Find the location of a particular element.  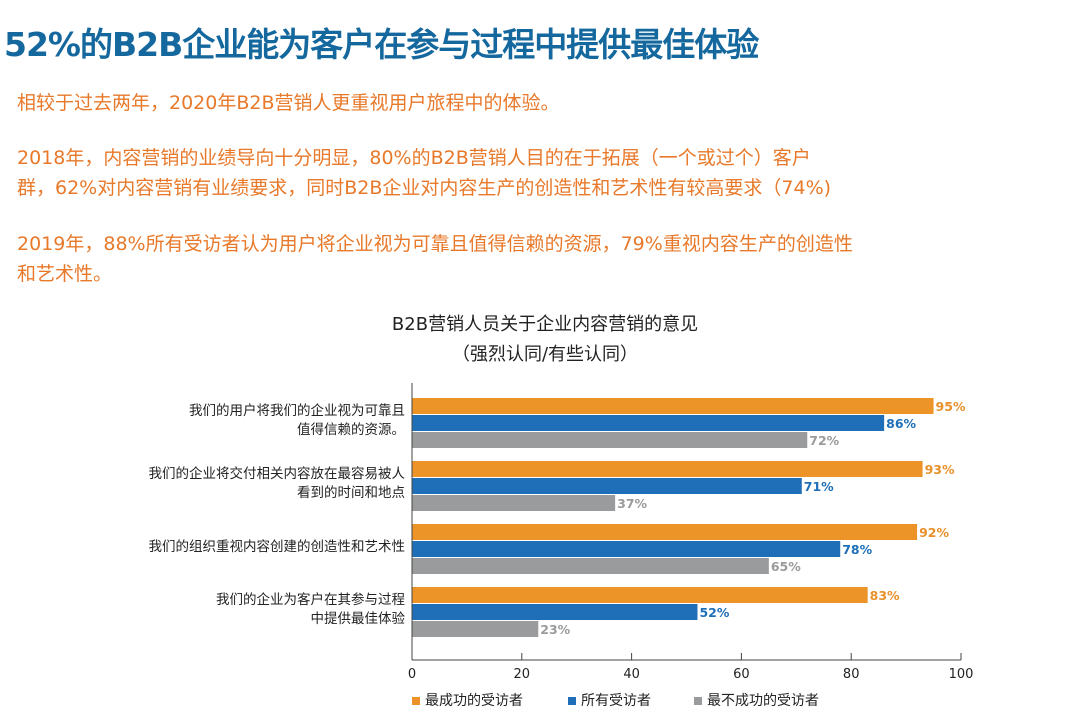

legend-item: 最不成功的受访者 is located at coordinates (756, 700).